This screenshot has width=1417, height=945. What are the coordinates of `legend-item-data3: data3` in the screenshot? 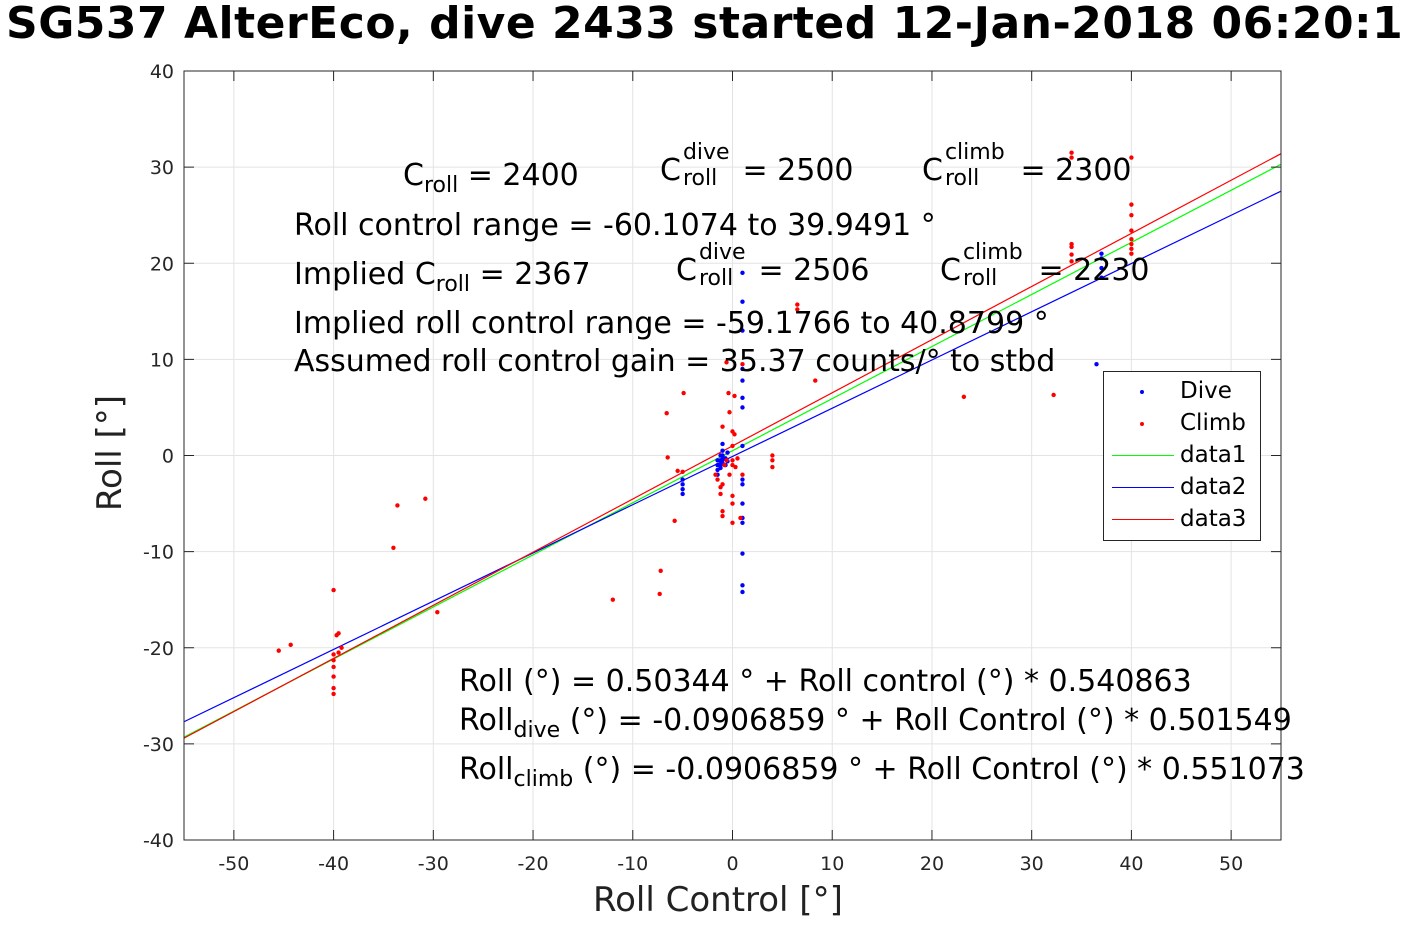 It's located at (1182, 520).